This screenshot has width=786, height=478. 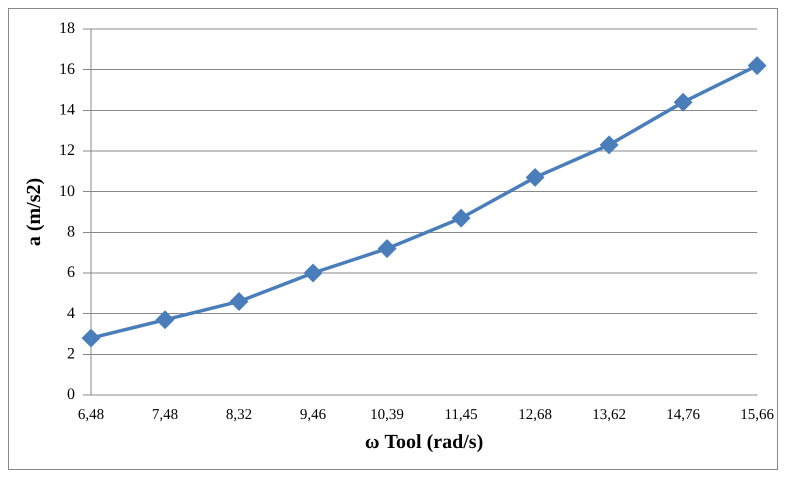 What do you see at coordinates (71, 273) in the screenshot?
I see `y-tick-label: 6` at bounding box center [71, 273].